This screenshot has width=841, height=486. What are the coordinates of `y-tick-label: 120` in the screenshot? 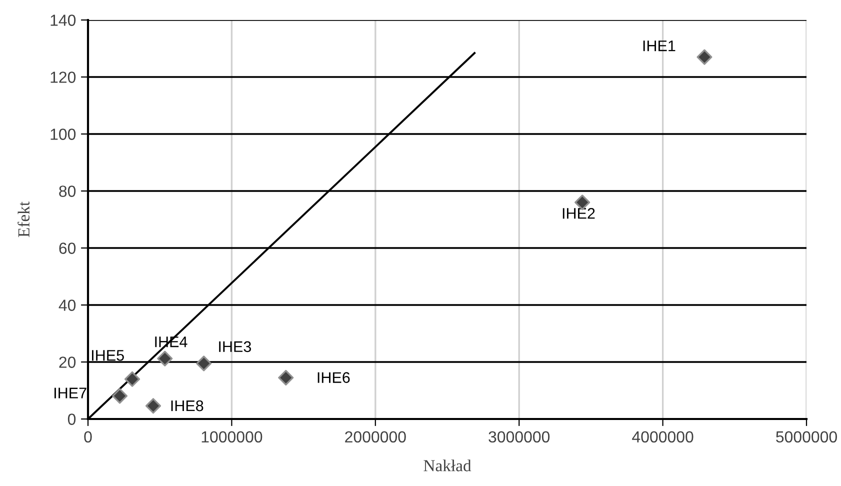 It's located at (63, 77).